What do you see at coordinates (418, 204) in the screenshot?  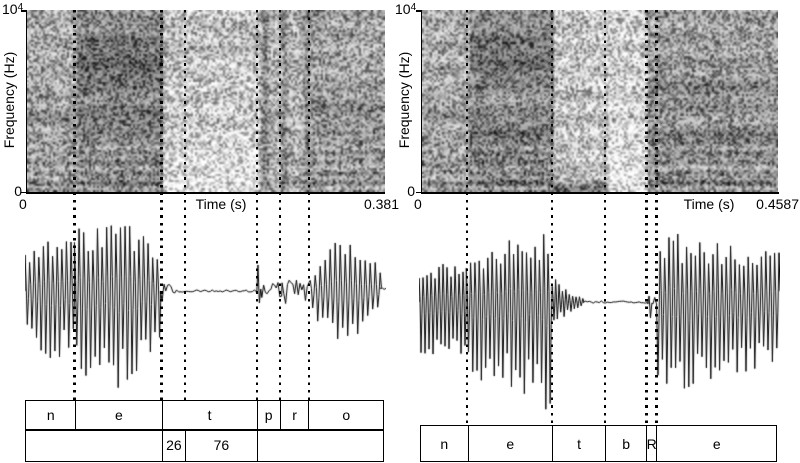 I see `right-x-start-label: 0` at bounding box center [418, 204].